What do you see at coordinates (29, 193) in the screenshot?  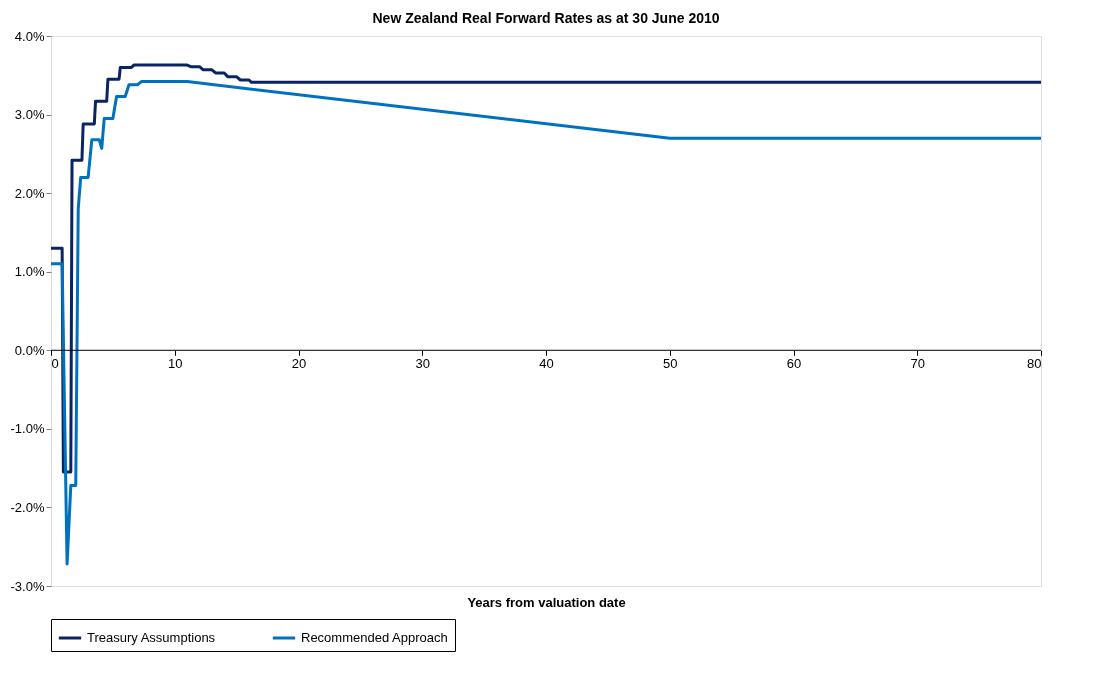 I see `y-tick-label: 2.0%` at bounding box center [29, 193].